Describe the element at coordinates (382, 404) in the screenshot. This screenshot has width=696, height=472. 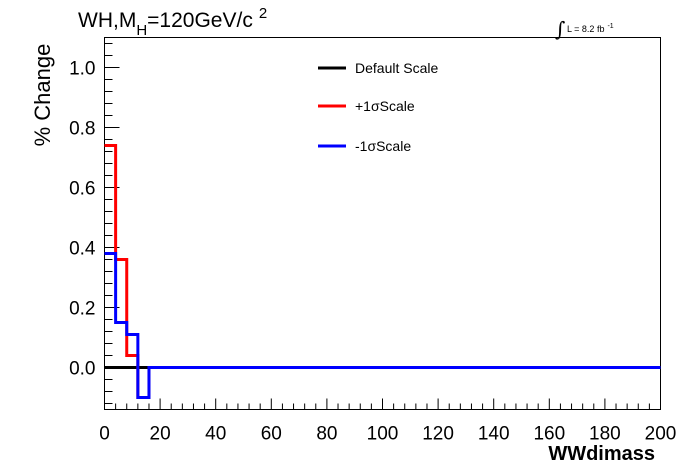
I see `x-axis-ticks` at that location.